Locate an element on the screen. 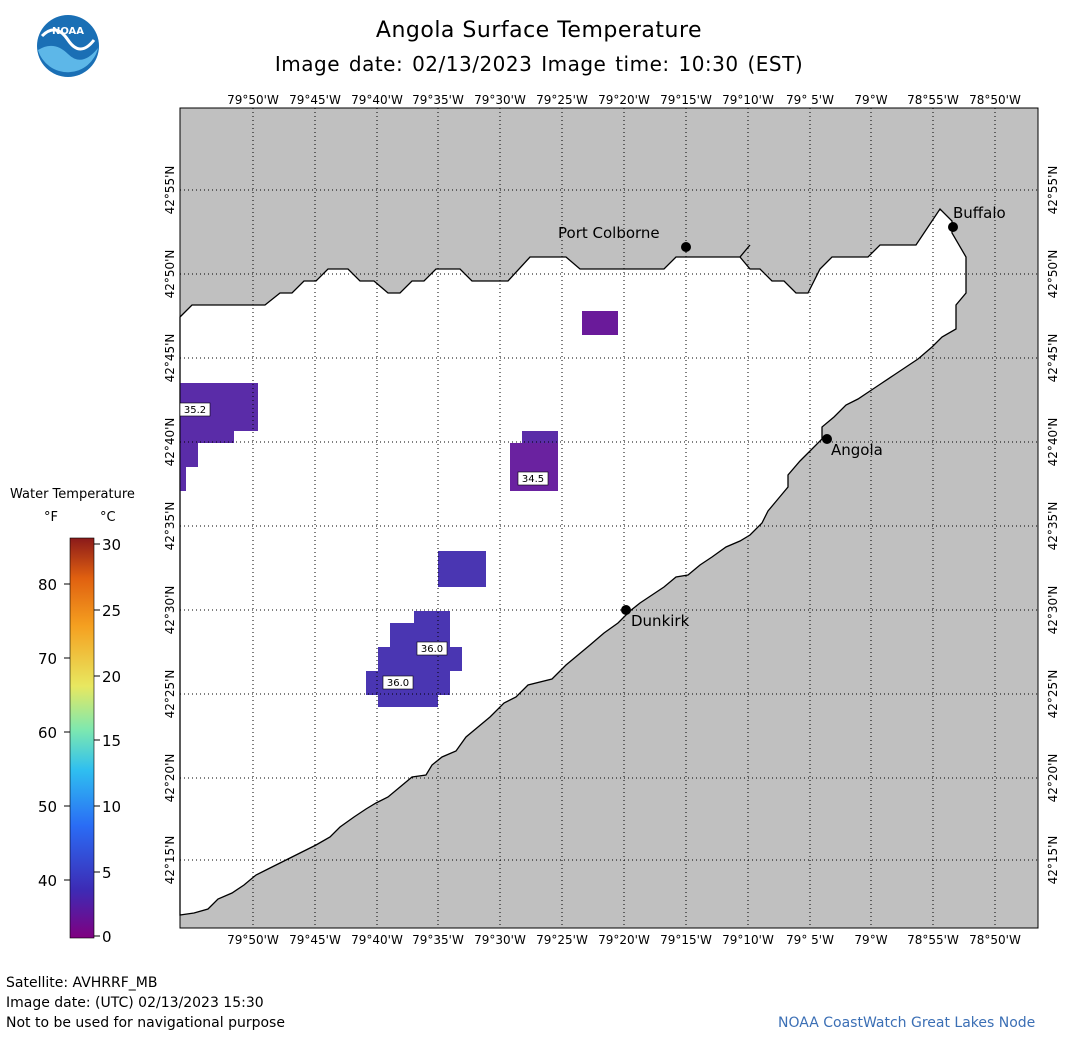  legend-unit-c: °C is located at coordinates (108, 517).